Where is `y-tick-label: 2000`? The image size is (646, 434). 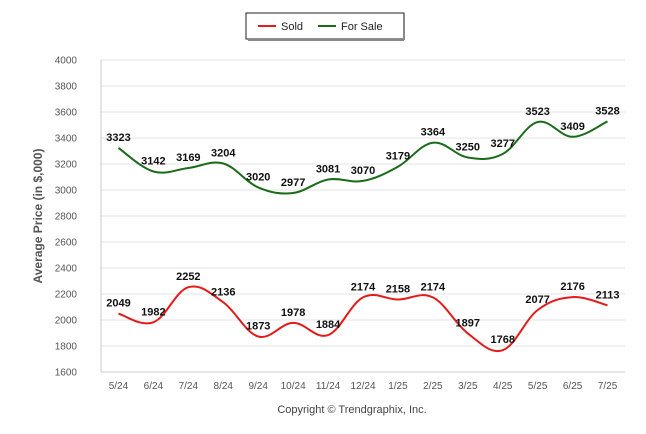
y-tick-label: 2000 is located at coordinates (66, 321).